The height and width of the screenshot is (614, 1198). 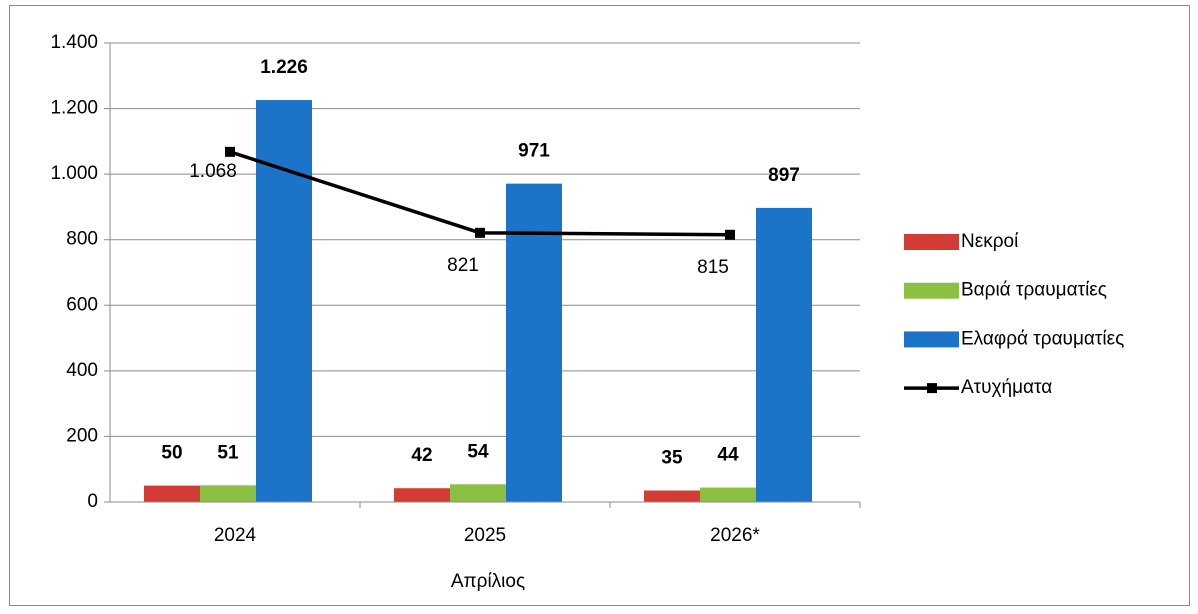 I want to click on y-tick-label: 600, so click(x=82, y=304).